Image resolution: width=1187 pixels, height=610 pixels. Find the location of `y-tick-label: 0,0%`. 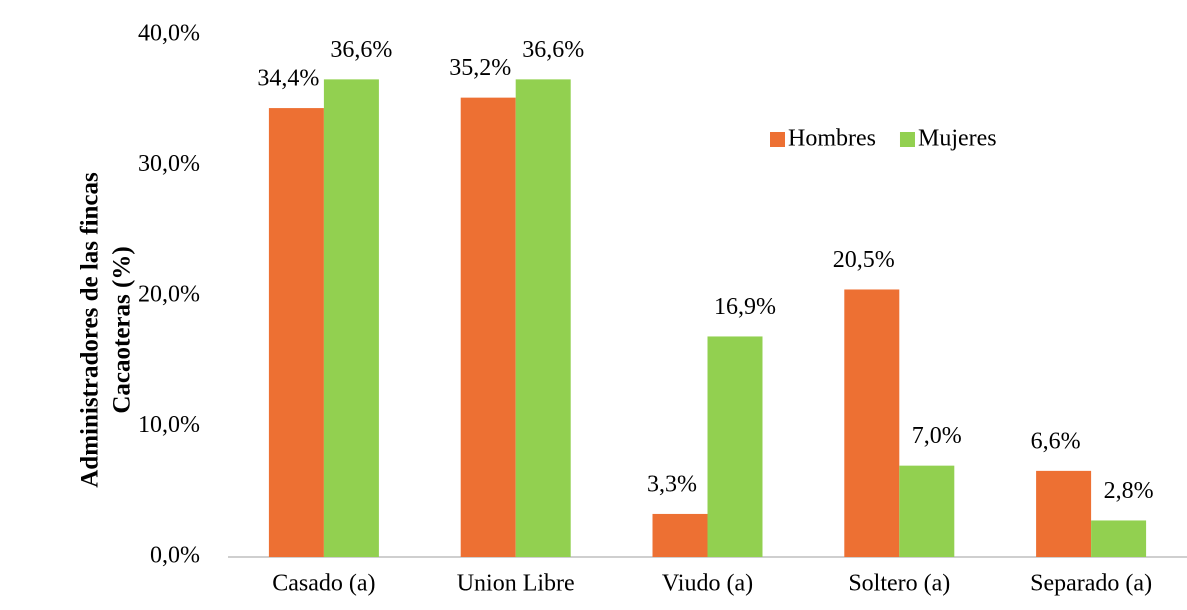

y-tick-label: 0,0% is located at coordinates (175, 556).